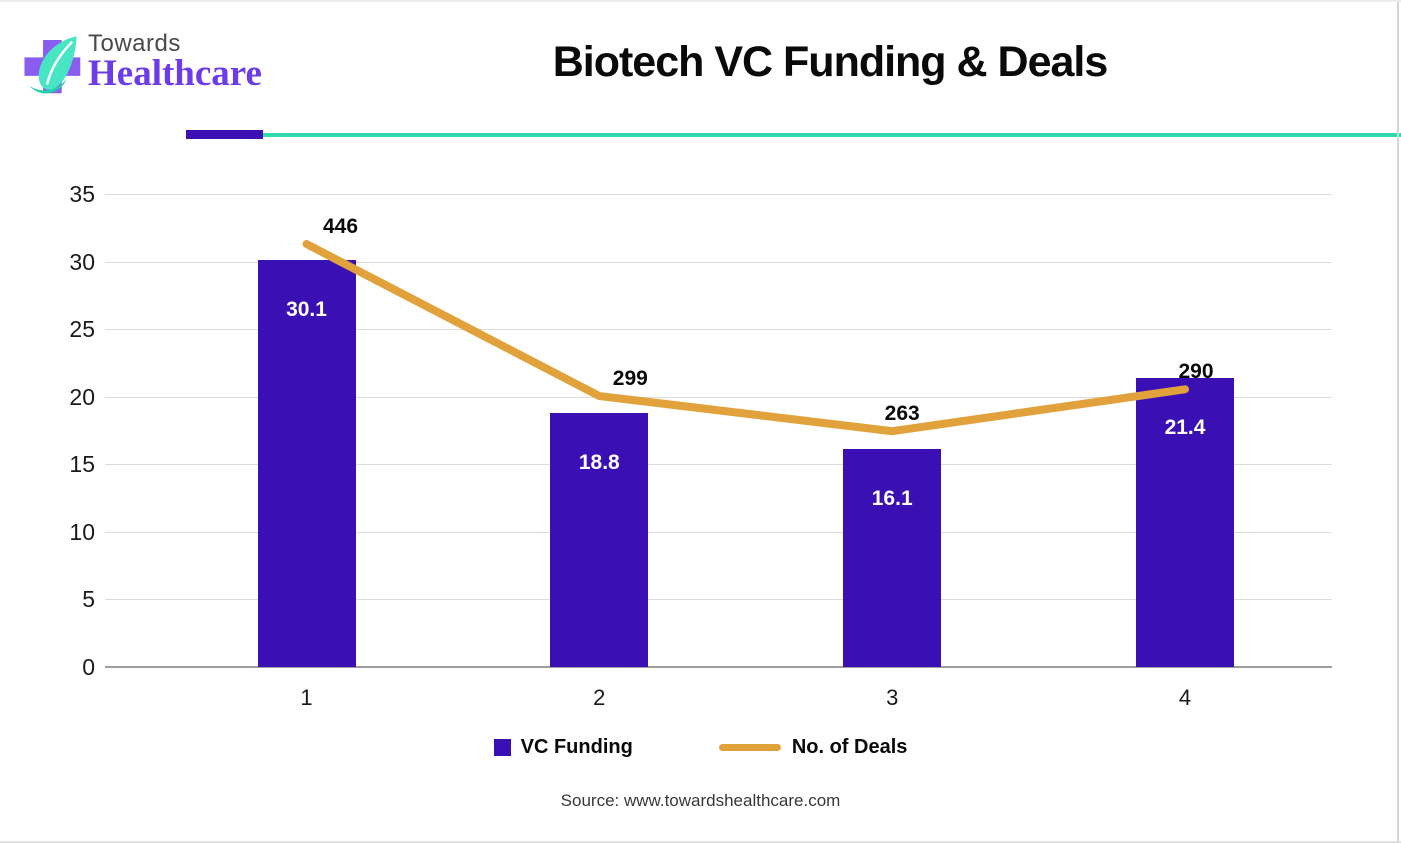 Image resolution: width=1401 pixels, height=843 pixels. What do you see at coordinates (224, 134) in the screenshot?
I see `divider-accent-bar` at bounding box center [224, 134].